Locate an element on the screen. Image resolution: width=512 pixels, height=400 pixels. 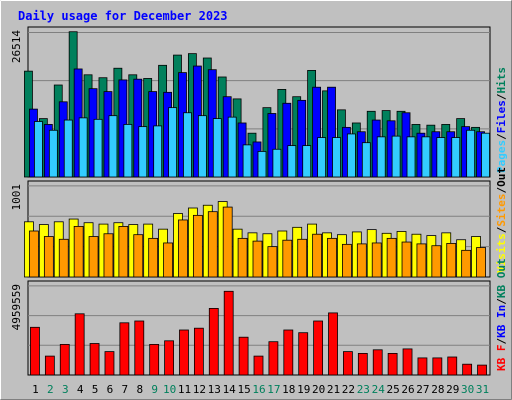
legend-entry: Hits is located at coordinates (501, 80).